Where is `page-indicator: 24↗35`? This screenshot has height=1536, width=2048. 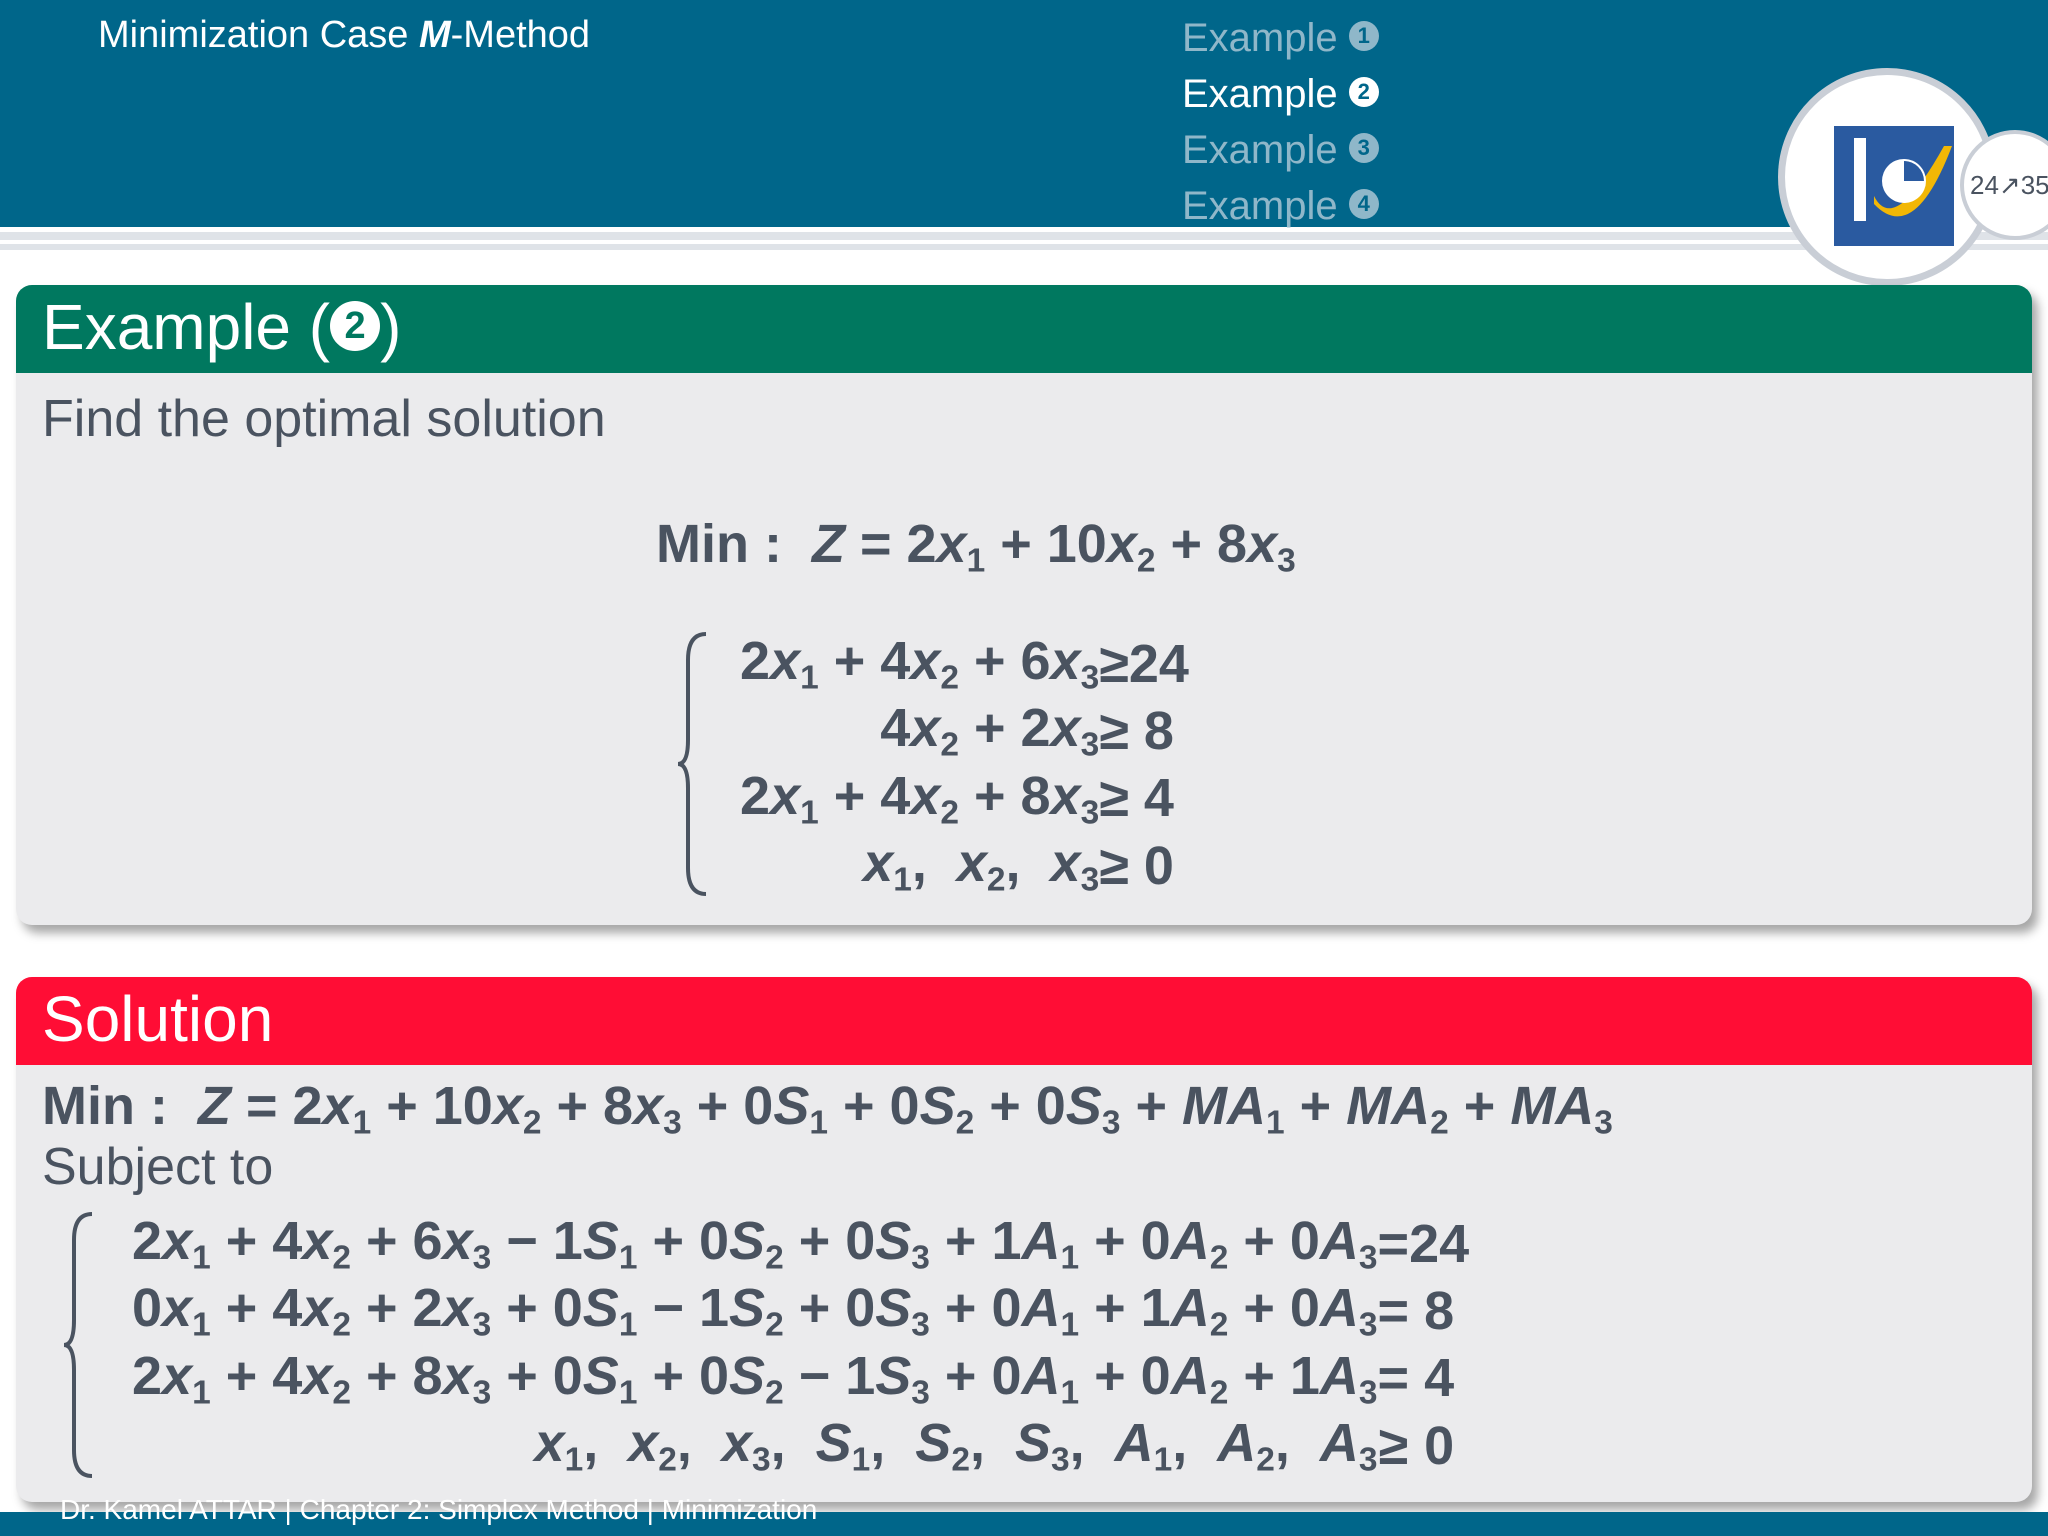
page-indicator: 24↗35 is located at coordinates (2004, 185).